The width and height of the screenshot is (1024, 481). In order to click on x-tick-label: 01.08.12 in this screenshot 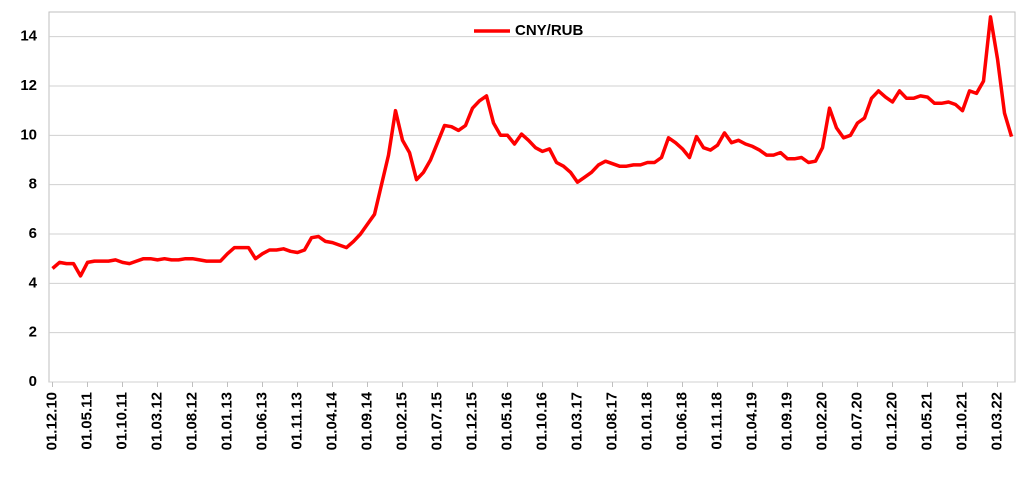, I will do `click(191, 421)`.